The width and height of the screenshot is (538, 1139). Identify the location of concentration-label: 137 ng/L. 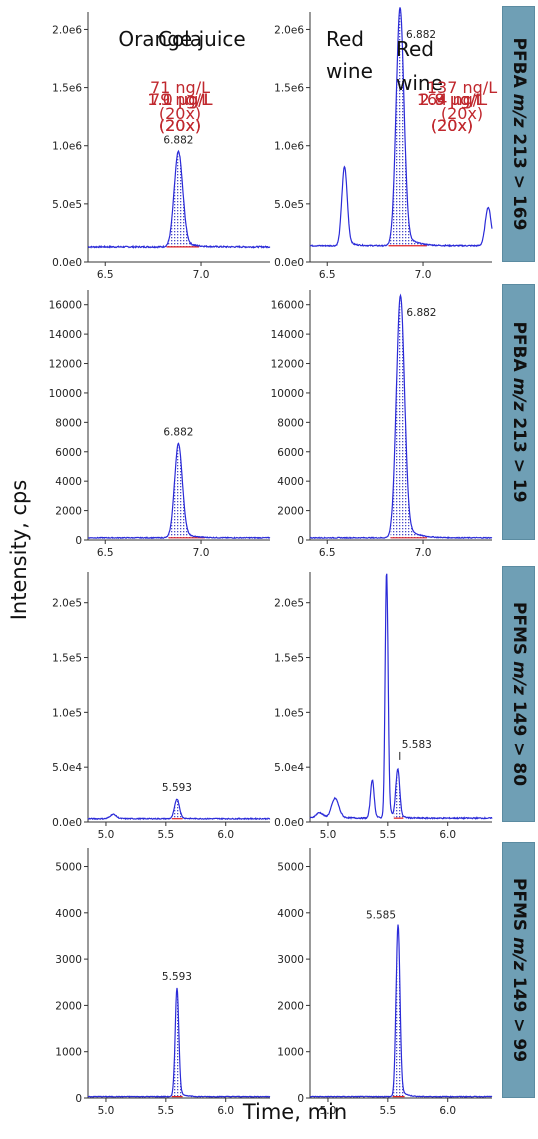
(462, 87).